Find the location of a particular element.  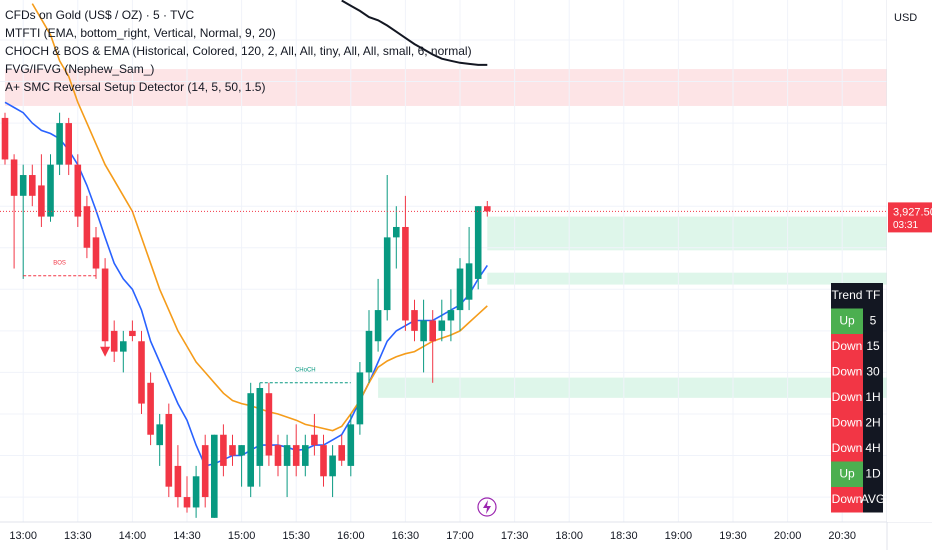

price-axis is located at coordinates (909, 261).